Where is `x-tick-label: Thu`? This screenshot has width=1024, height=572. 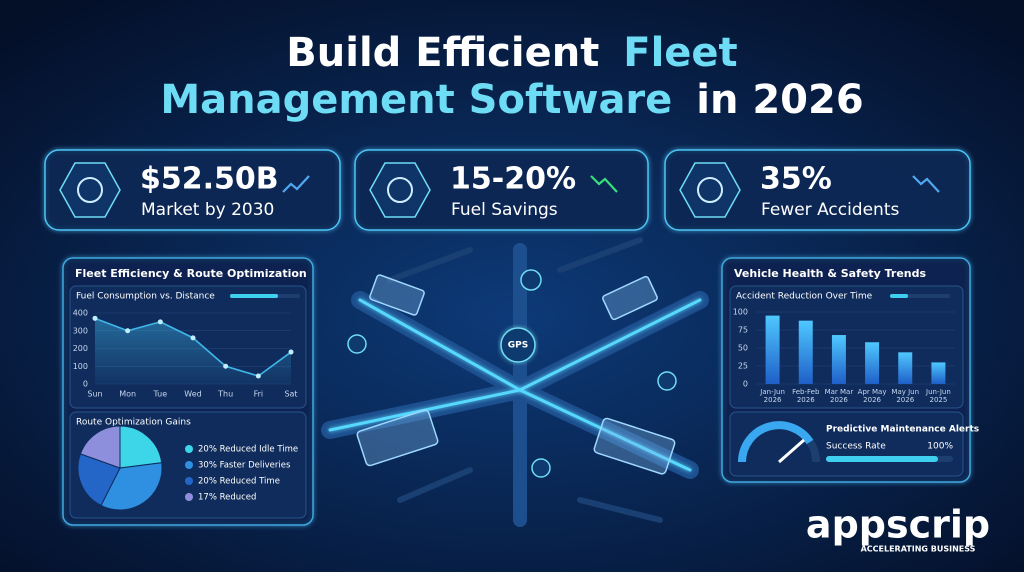 x-tick-label: Thu is located at coordinates (225, 394).